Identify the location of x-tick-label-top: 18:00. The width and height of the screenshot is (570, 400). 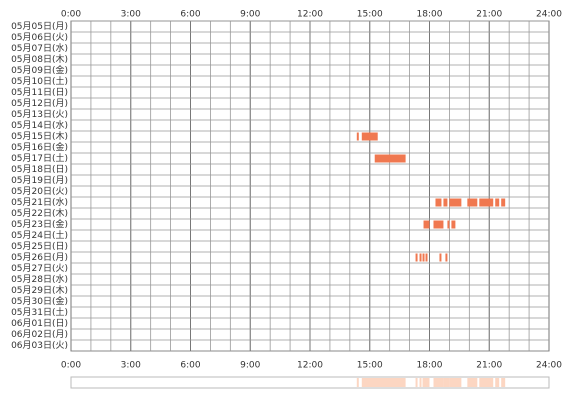
(430, 15).